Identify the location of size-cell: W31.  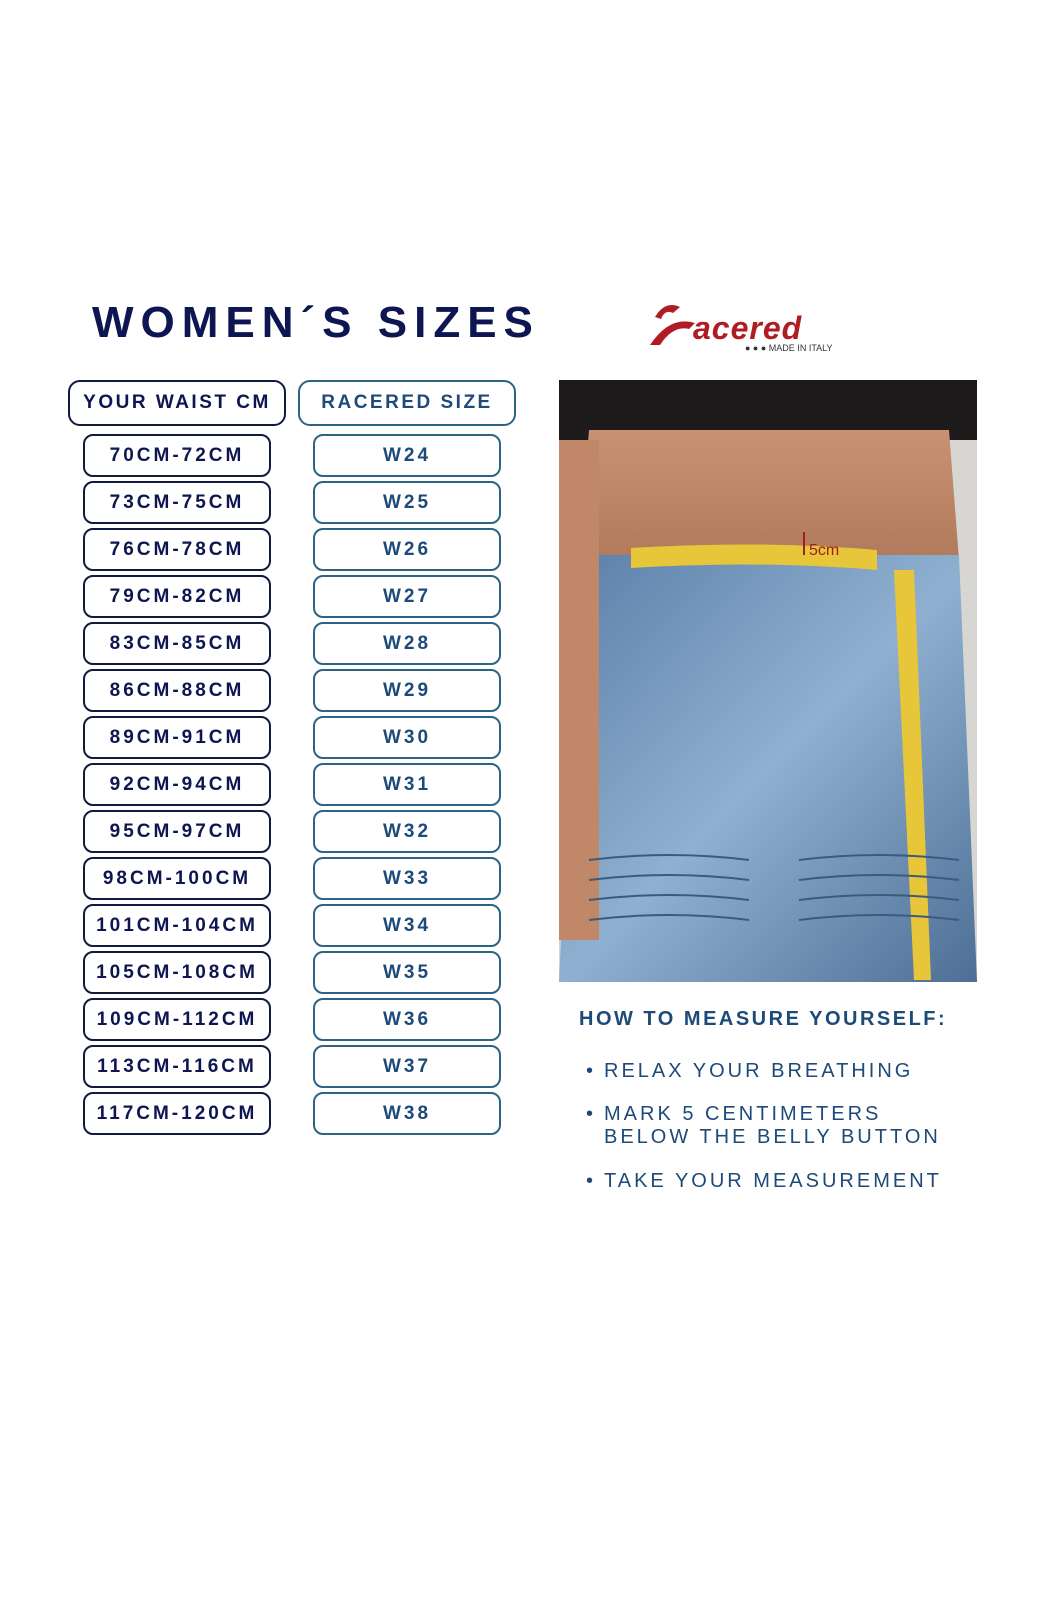
(407, 784).